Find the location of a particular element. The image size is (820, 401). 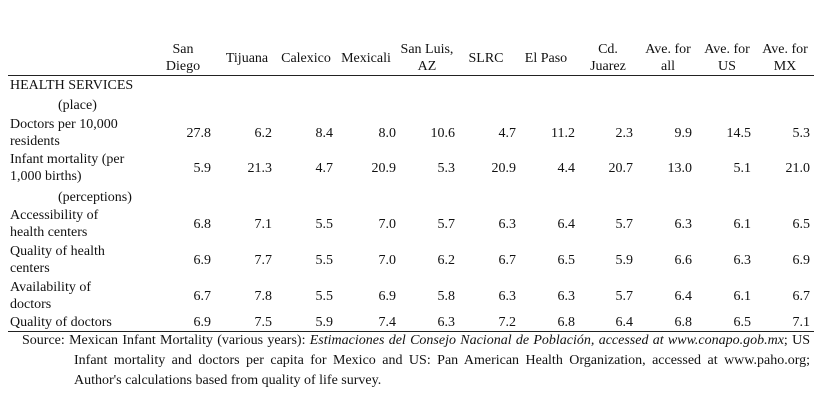

row-label: residents is located at coordinates (35, 141).